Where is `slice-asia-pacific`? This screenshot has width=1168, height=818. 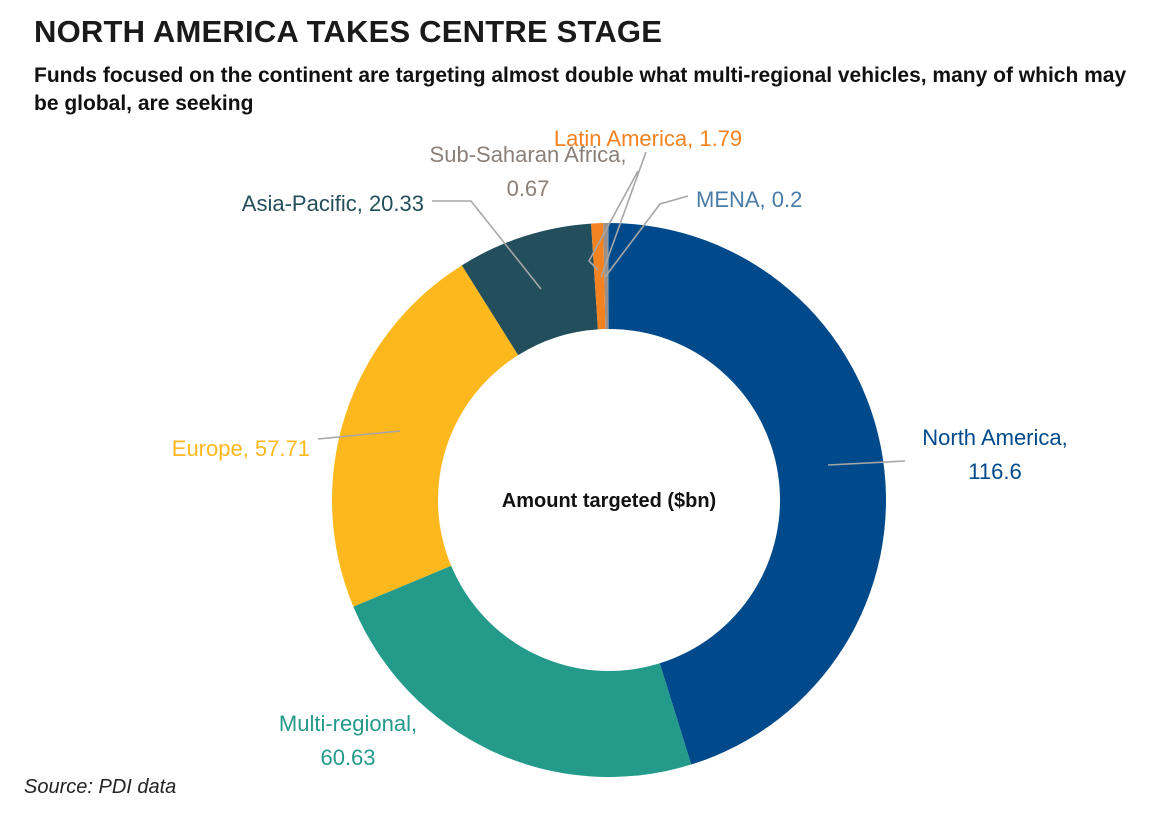
slice-asia-pacific is located at coordinates (529, 289).